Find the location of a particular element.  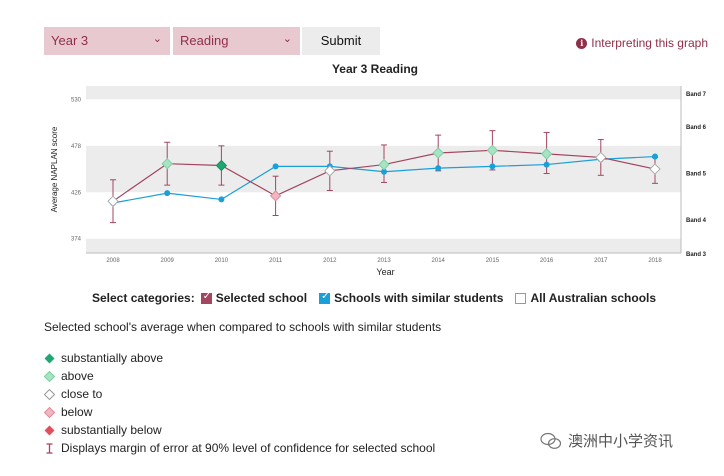

y-axis-label: Average NAPLAN score is located at coordinates (54, 169).